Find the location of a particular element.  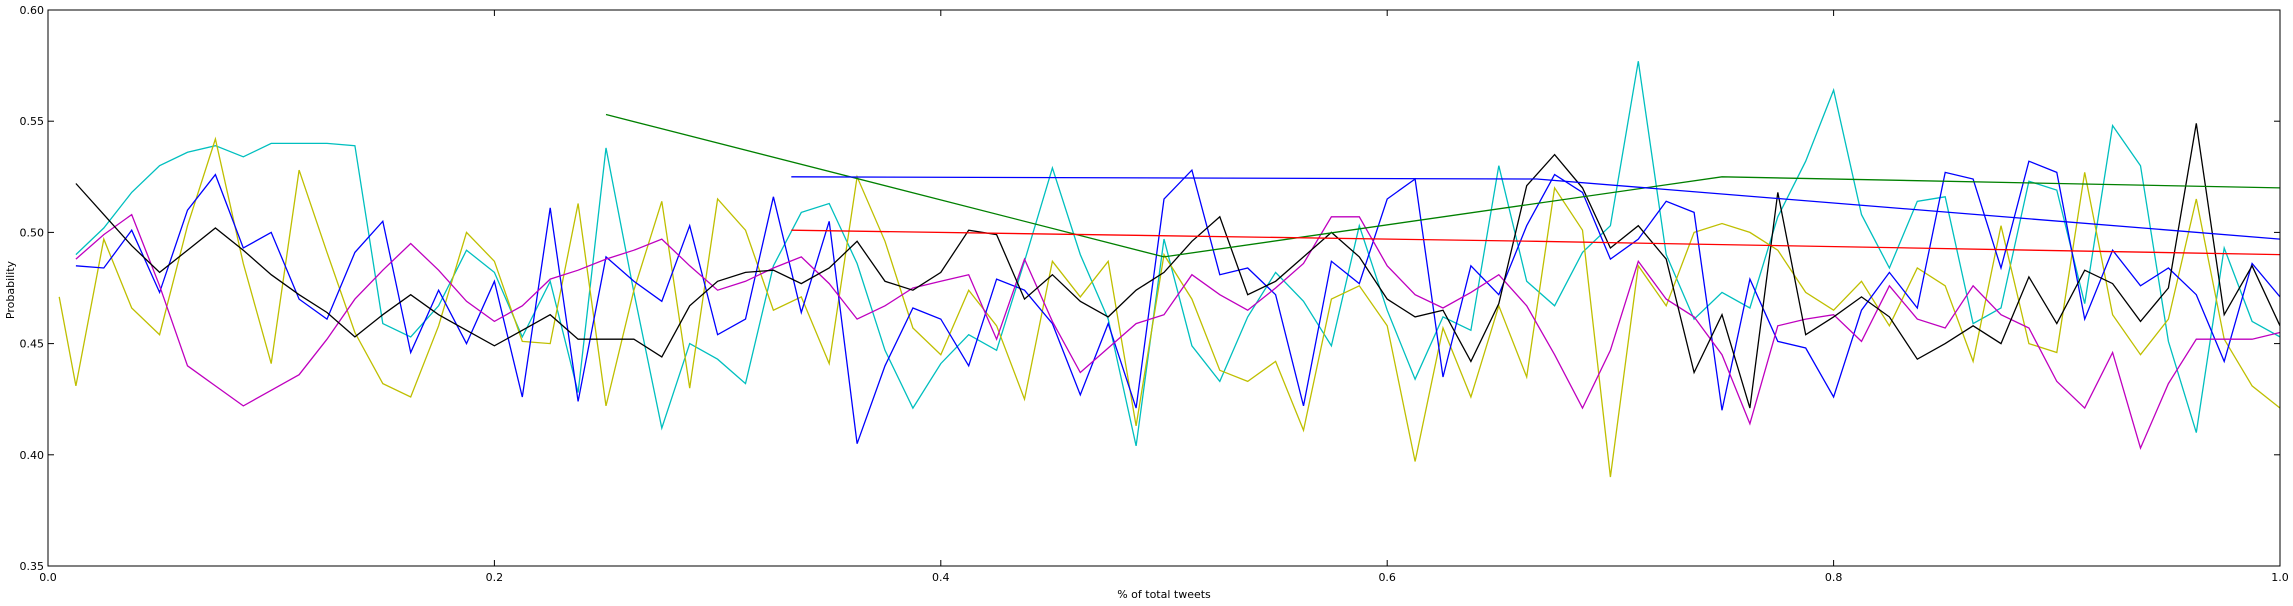

x-tick-label: 0.2 is located at coordinates (495, 577).